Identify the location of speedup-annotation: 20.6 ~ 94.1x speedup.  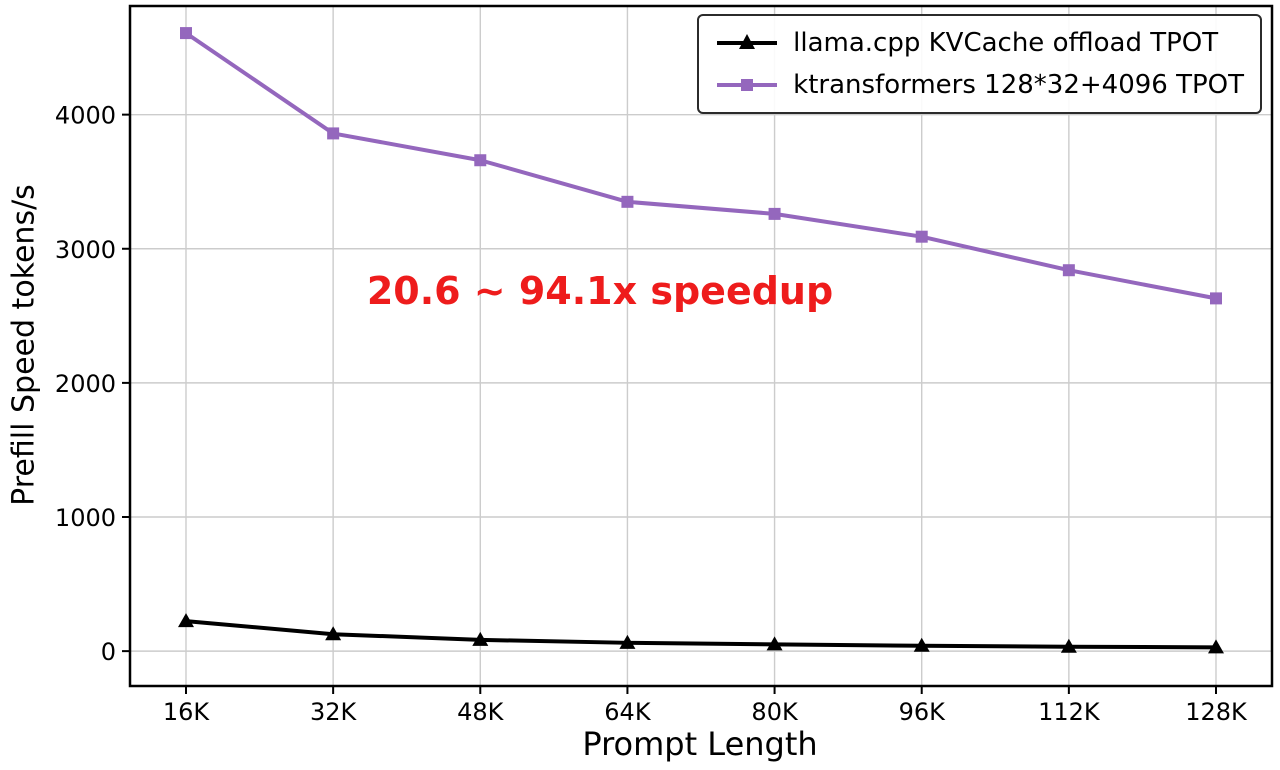
(600, 291).